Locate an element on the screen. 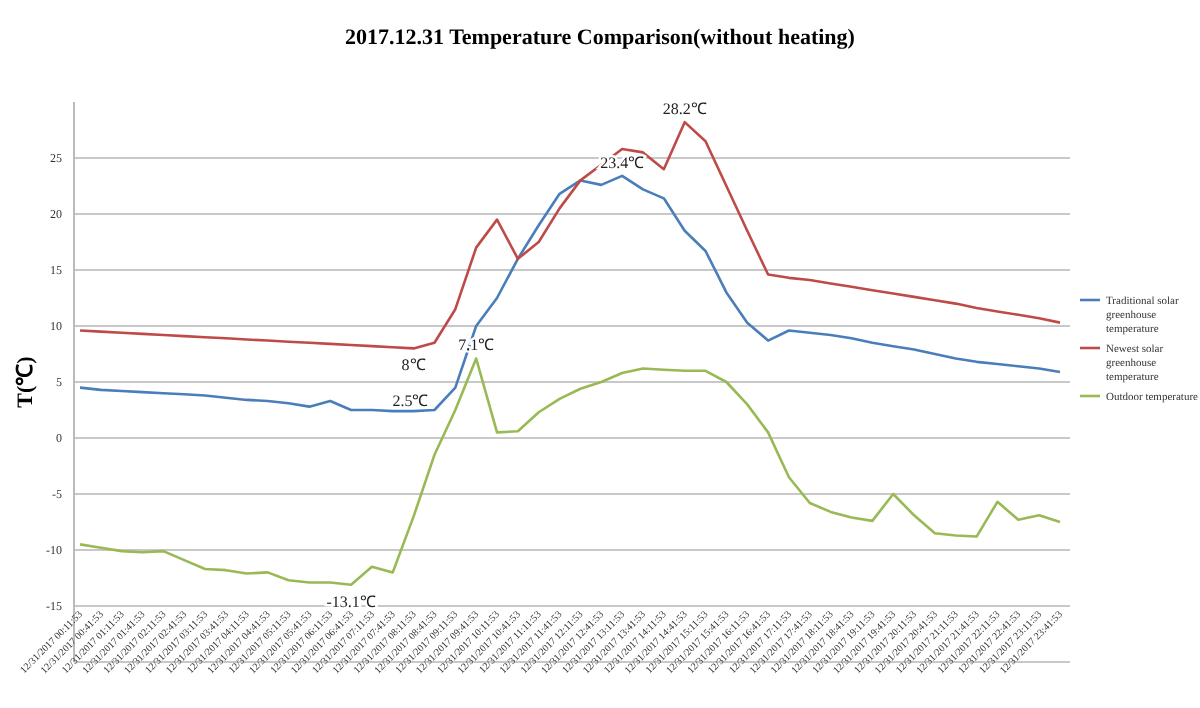 Image resolution: width=1200 pixels, height=708 pixels. chart-title: 2017.12.31 Temperature Comparison(without heating) is located at coordinates (600, 38).